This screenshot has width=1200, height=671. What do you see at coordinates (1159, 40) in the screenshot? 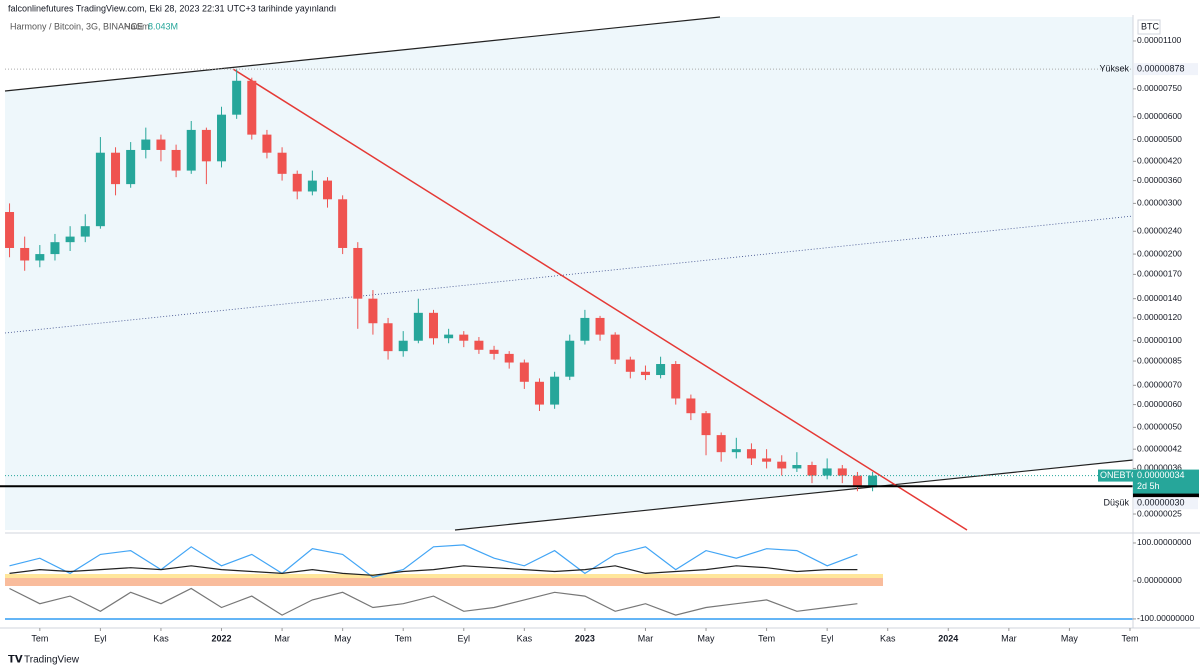
I see `y-tick-label: 0.00001100` at bounding box center [1159, 40].